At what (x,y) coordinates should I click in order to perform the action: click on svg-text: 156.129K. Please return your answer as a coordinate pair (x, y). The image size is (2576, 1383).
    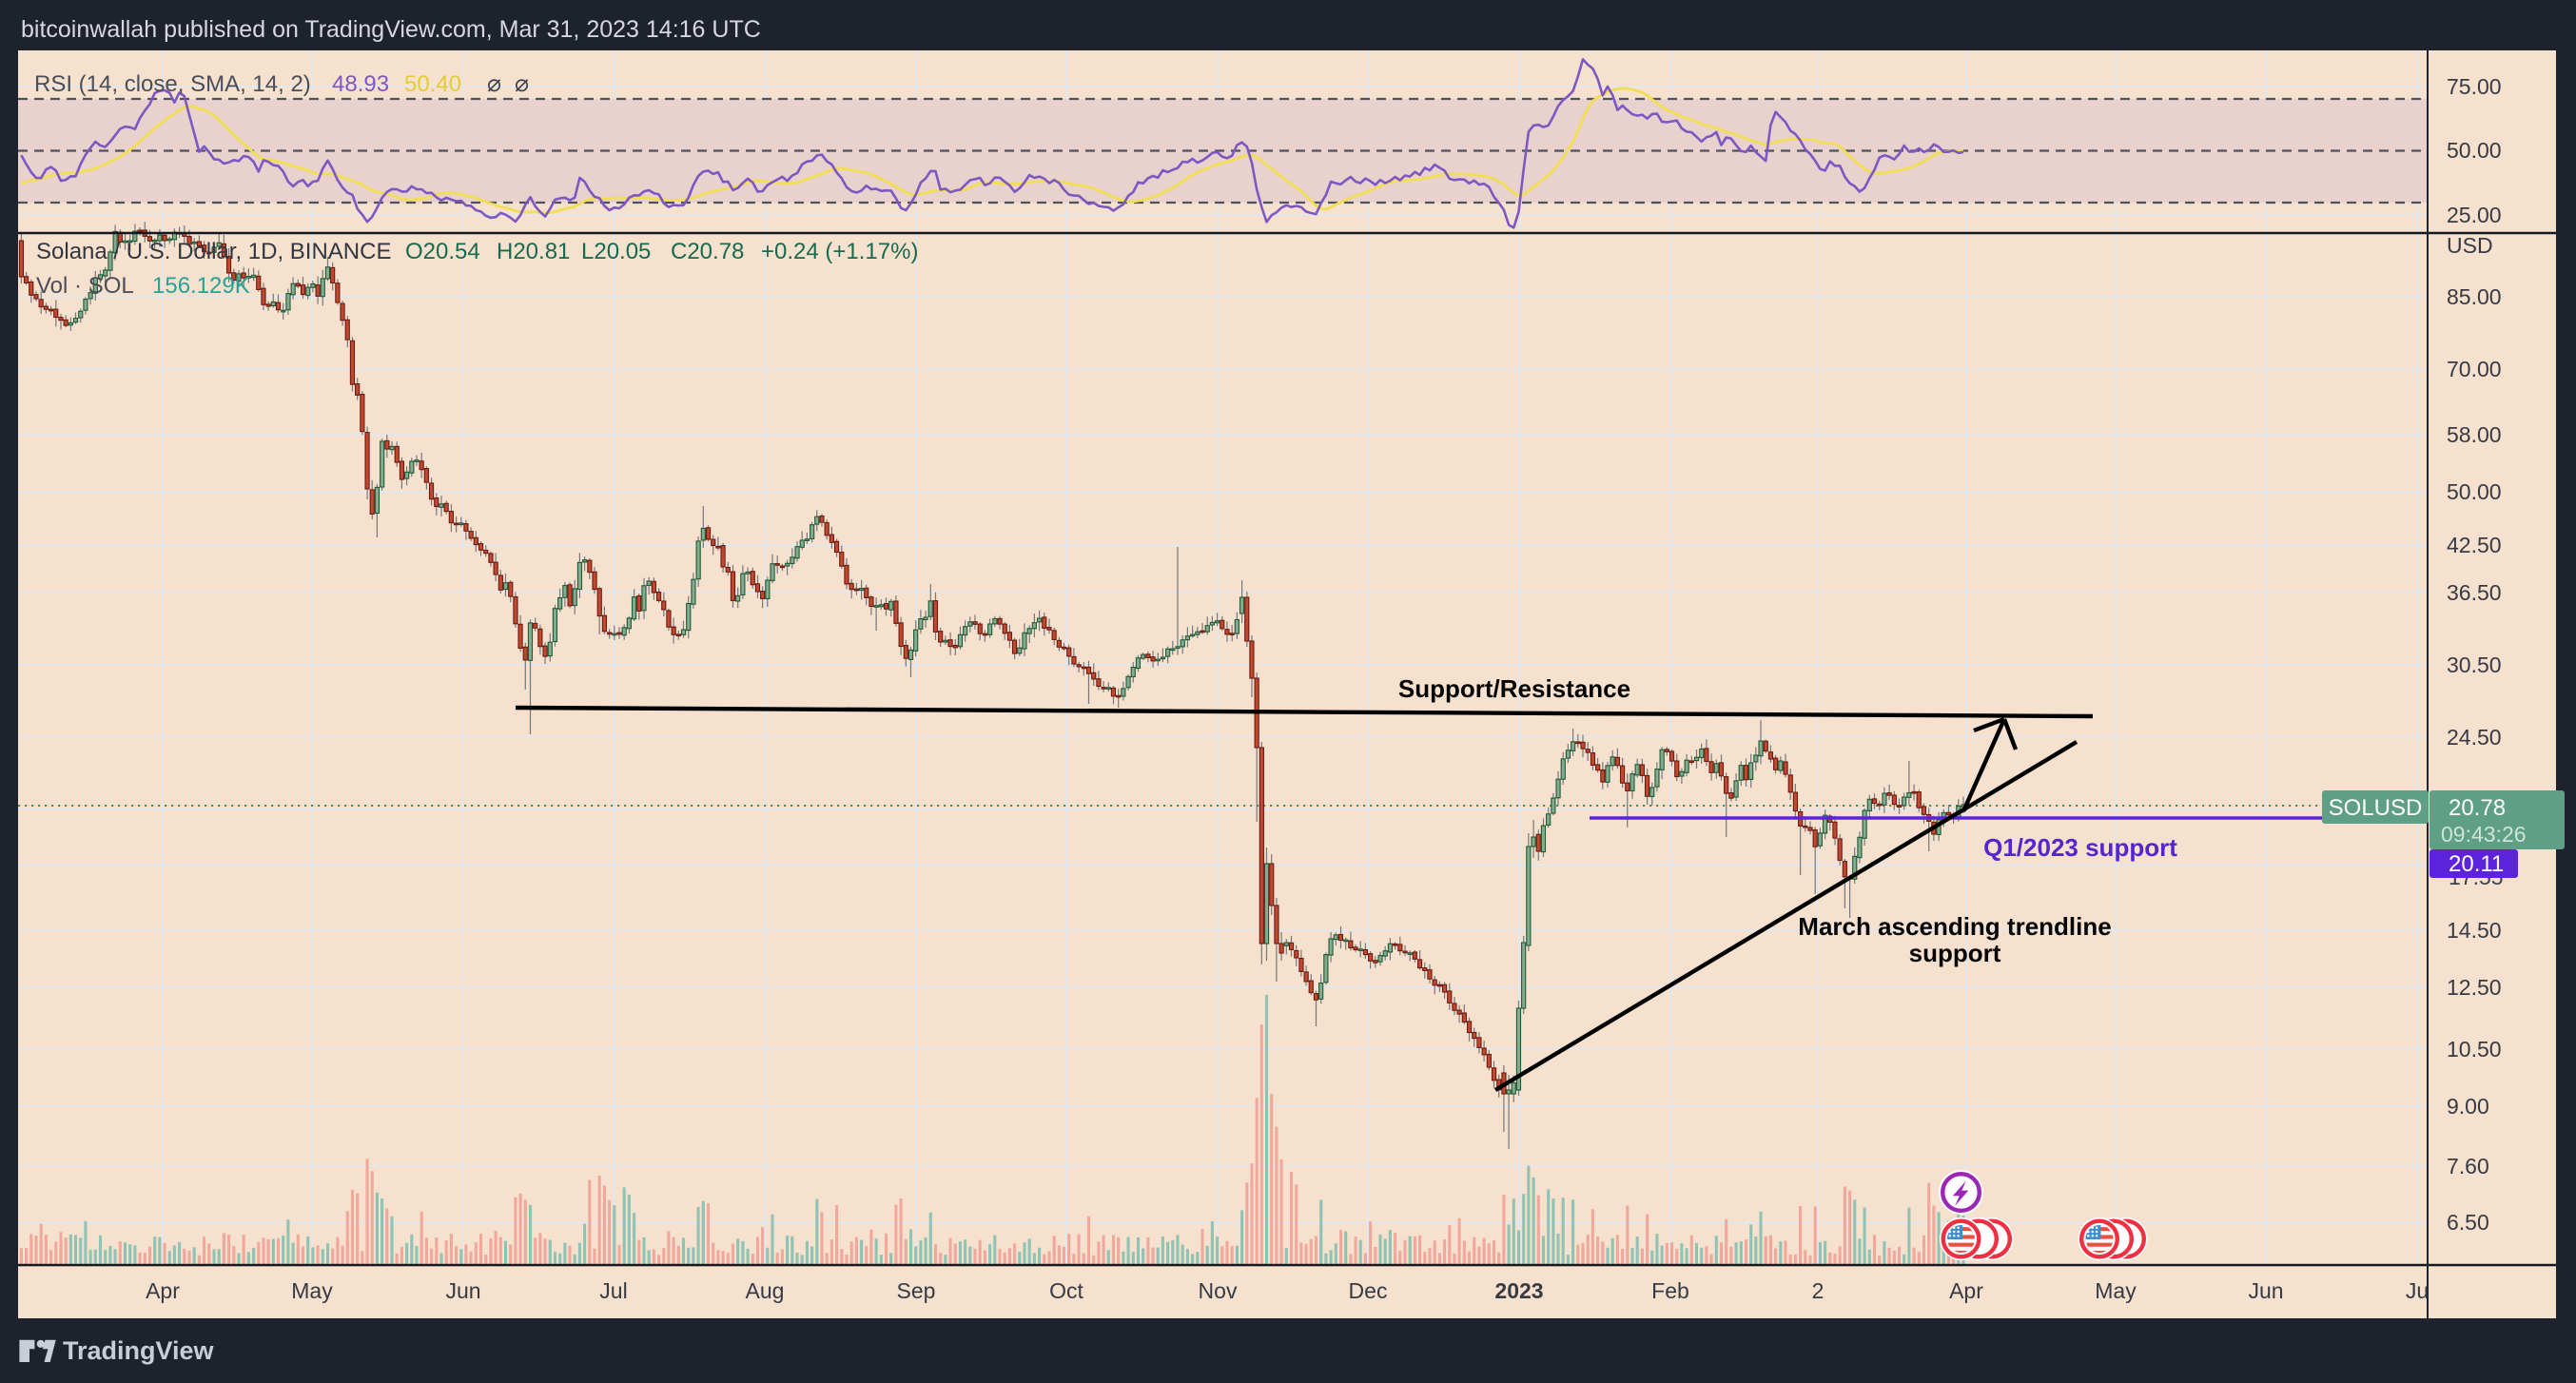
    Looking at the image, I should click on (201, 286).